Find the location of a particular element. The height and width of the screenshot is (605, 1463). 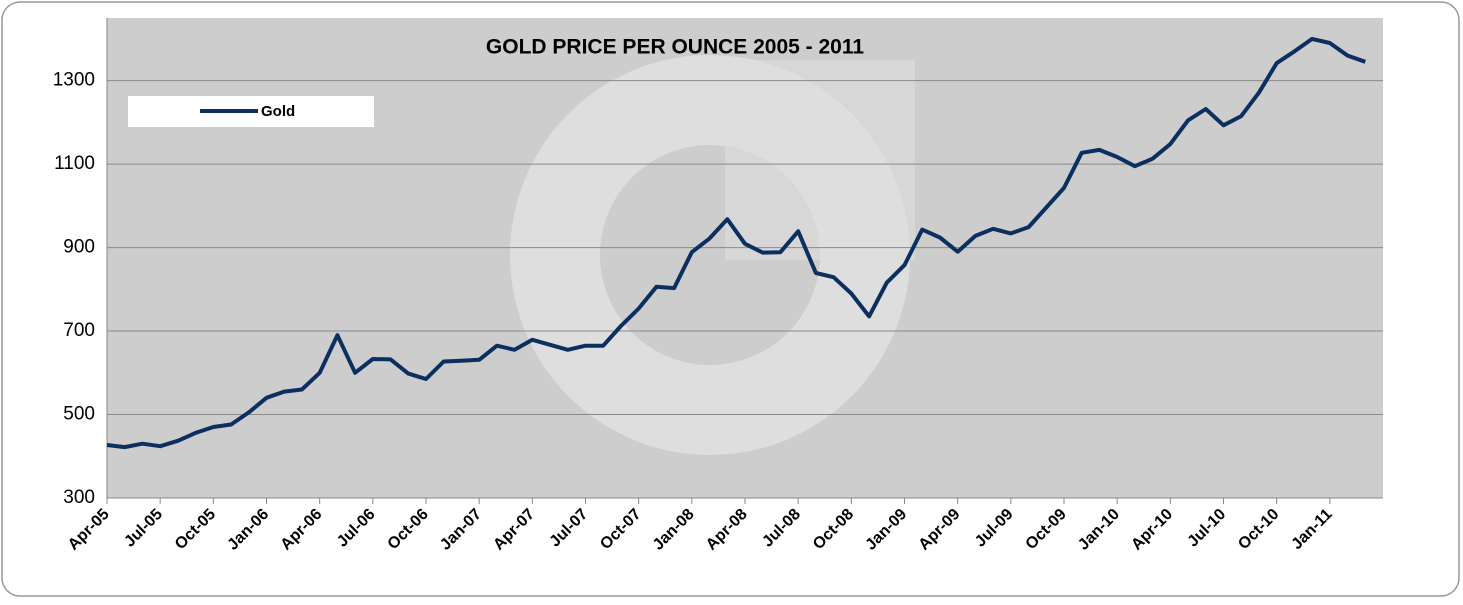

y-tick-label: 1300 is located at coordinates (74, 80).